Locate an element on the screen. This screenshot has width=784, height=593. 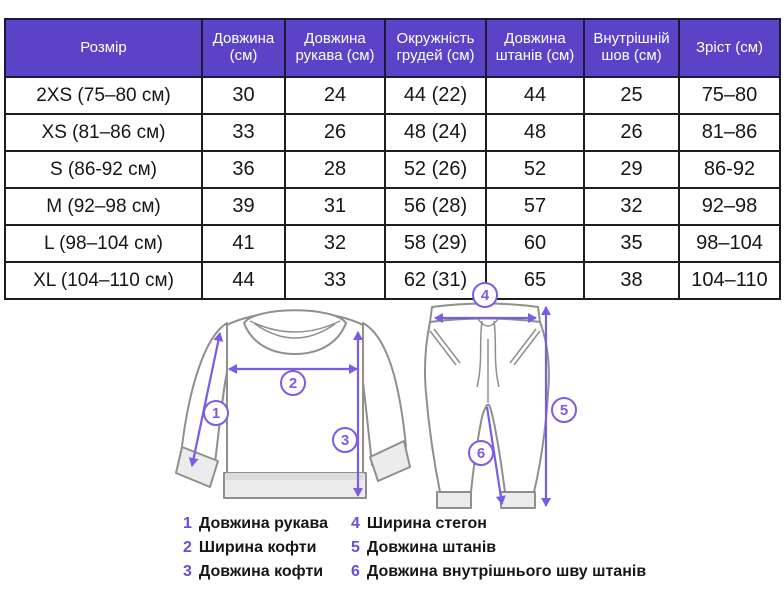
table-cell: 62 (31) is located at coordinates (435, 280).